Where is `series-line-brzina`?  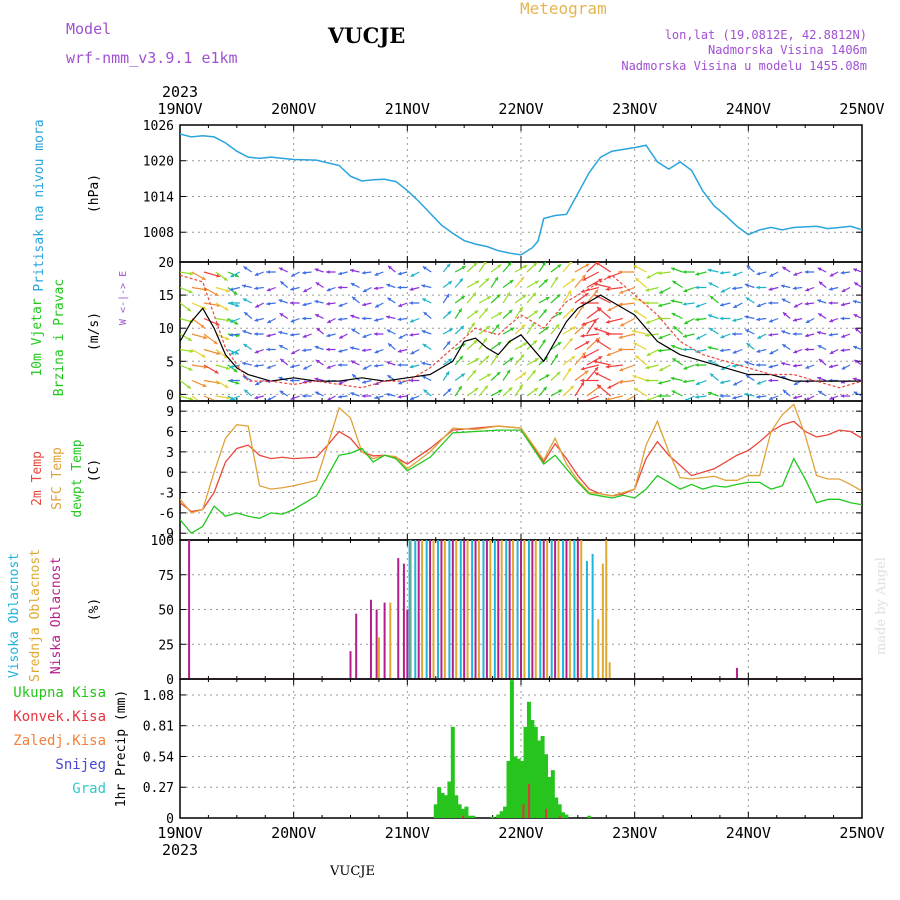 series-line-brzina is located at coordinates (521, 338).